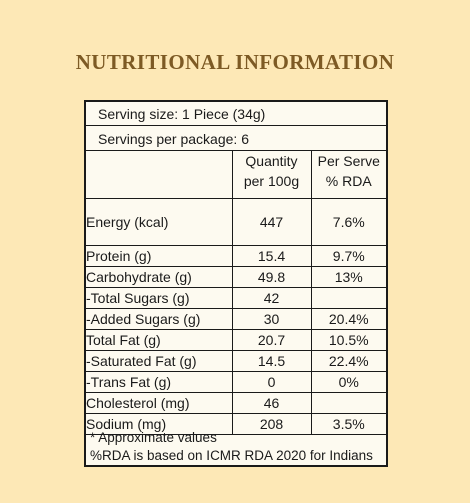 This screenshot has width=470, height=503. I want to click on footnote-approximate: * Approximate values, so click(153, 437).